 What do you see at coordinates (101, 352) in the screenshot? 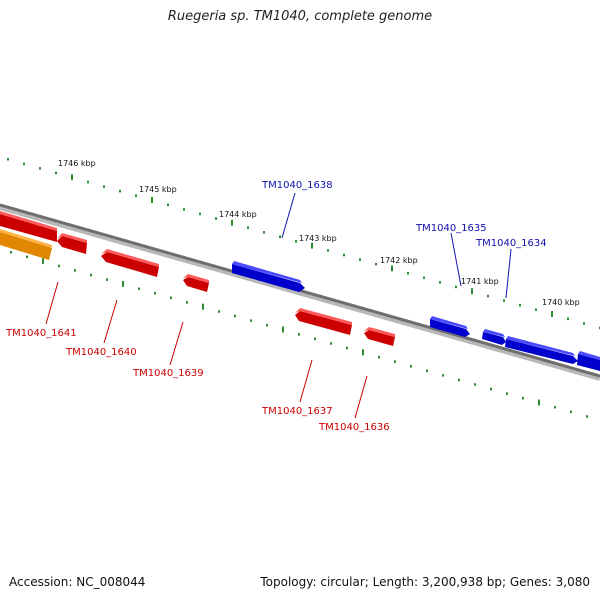
I see `gene-label-tm1040-1640: TM1040_1640` at bounding box center [101, 352].